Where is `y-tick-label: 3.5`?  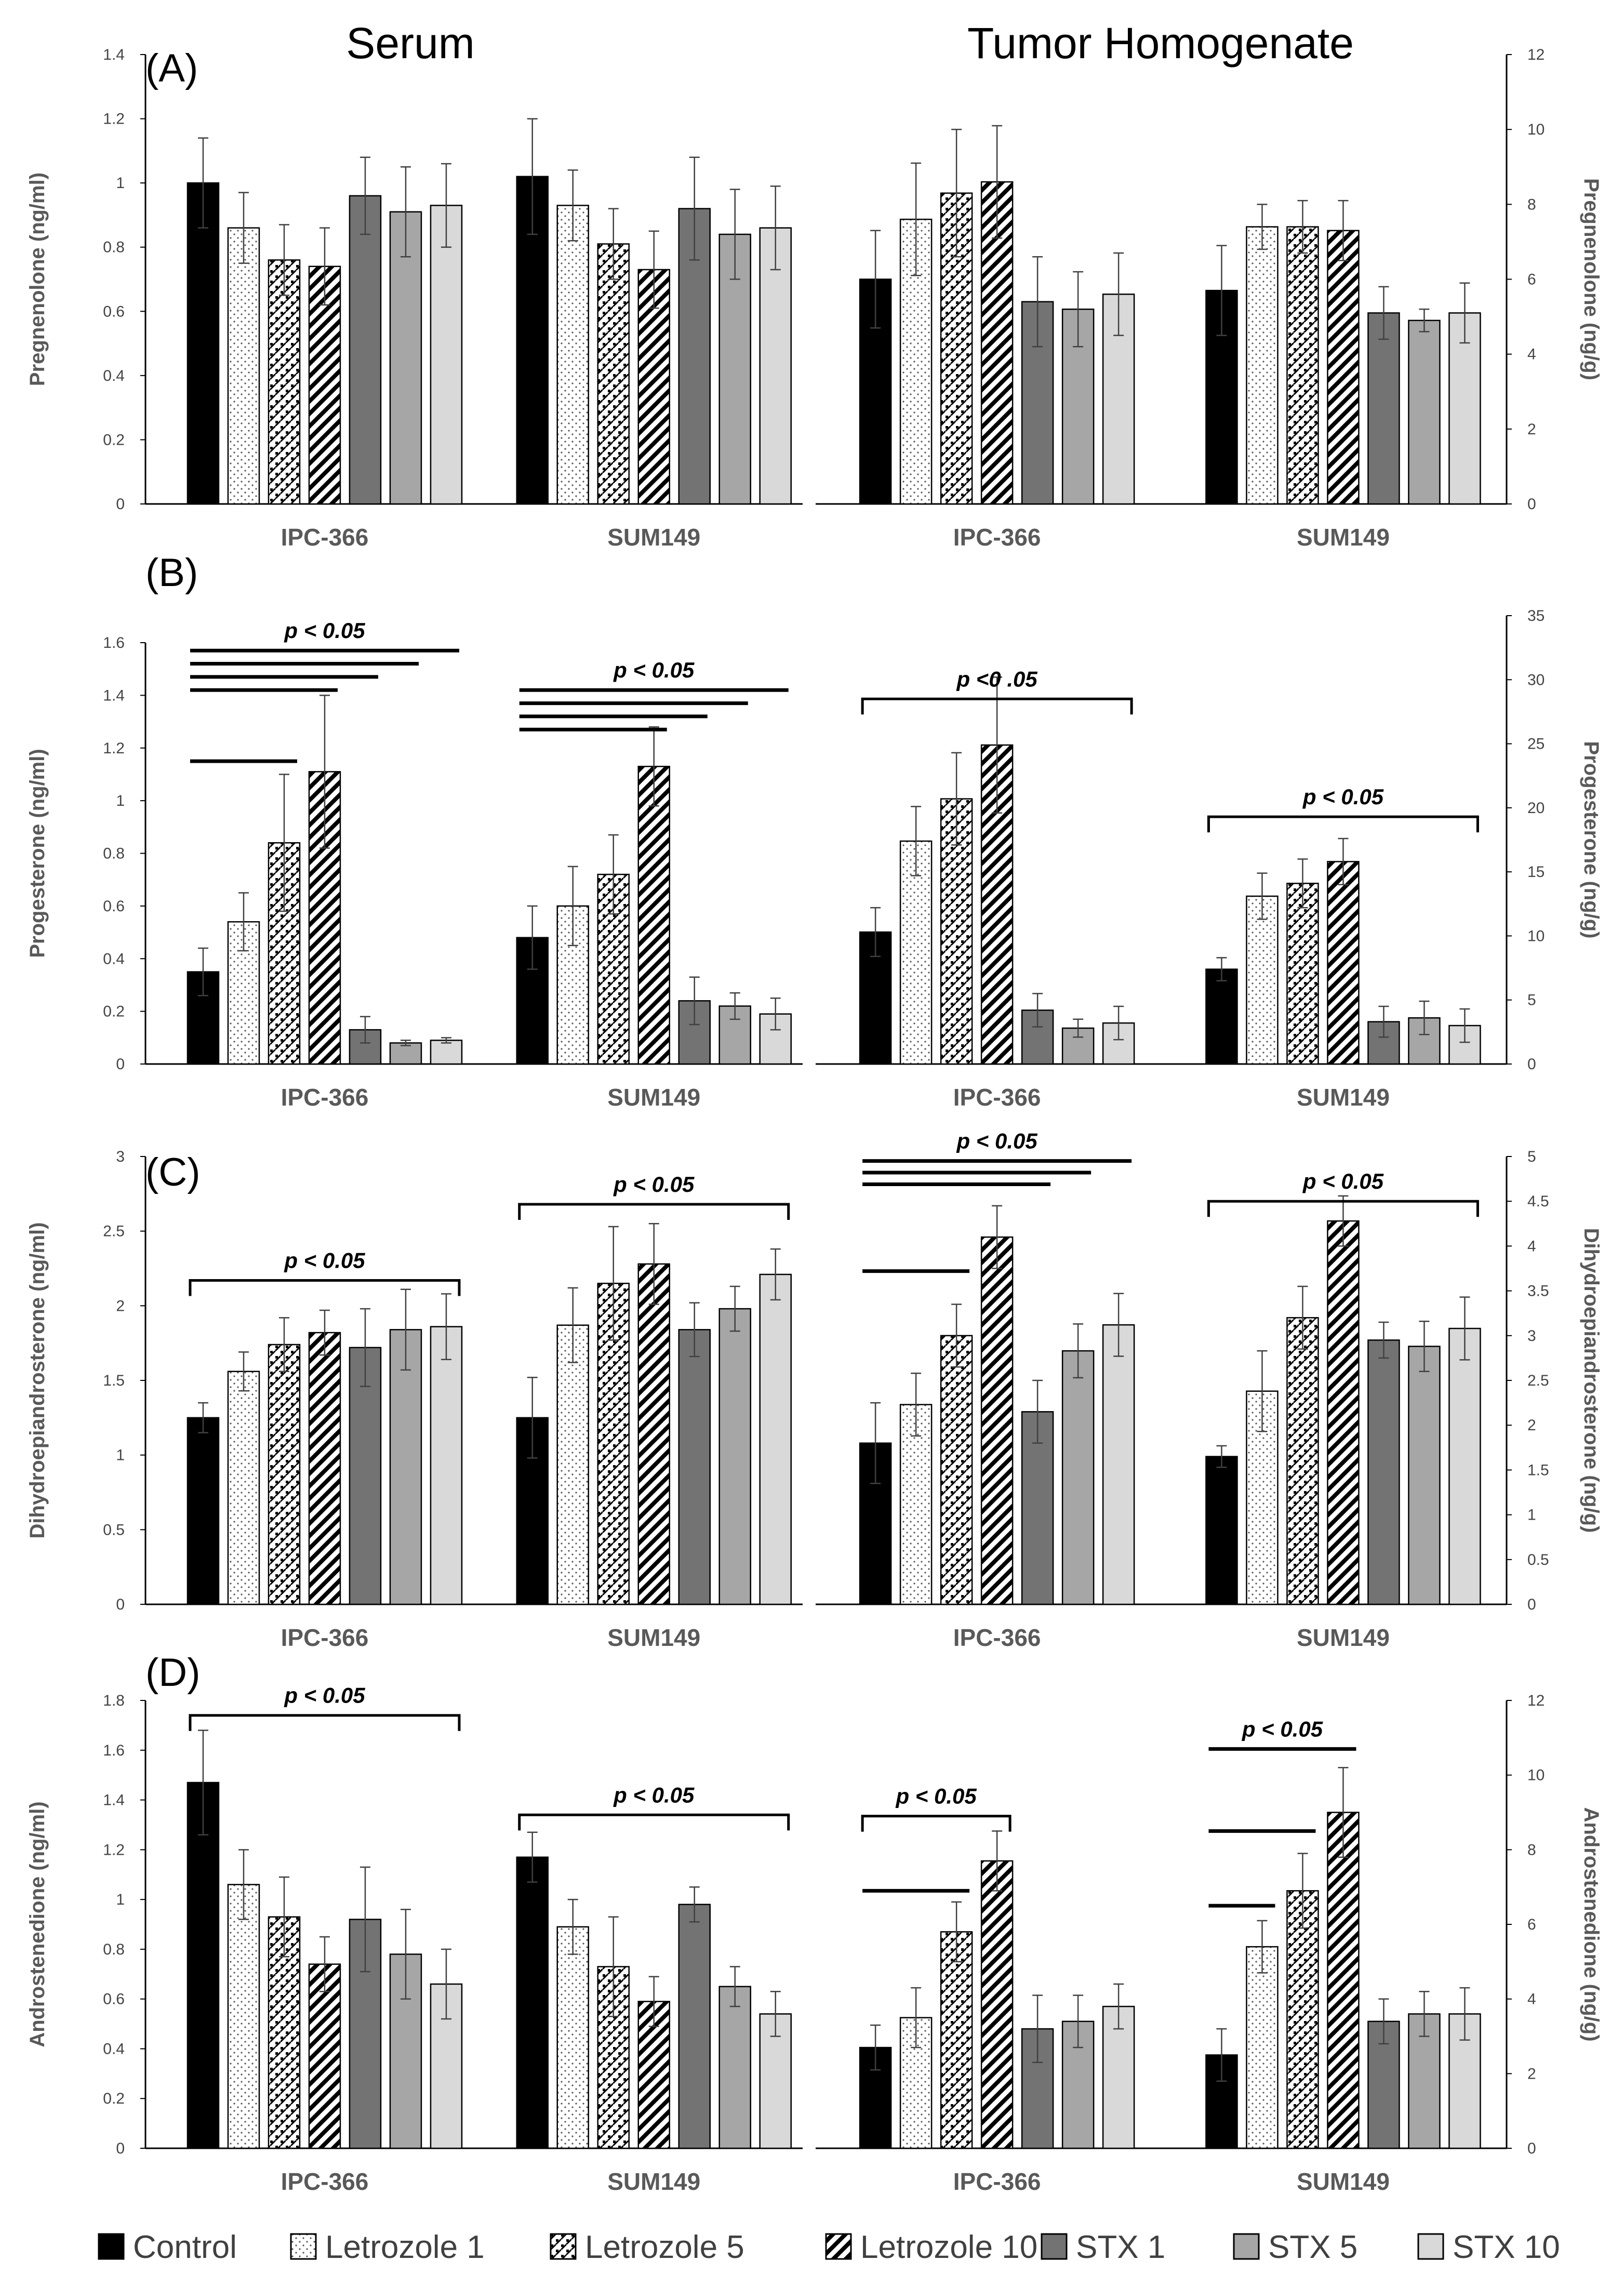
y-tick-label: 3.5 is located at coordinates (1538, 1291).